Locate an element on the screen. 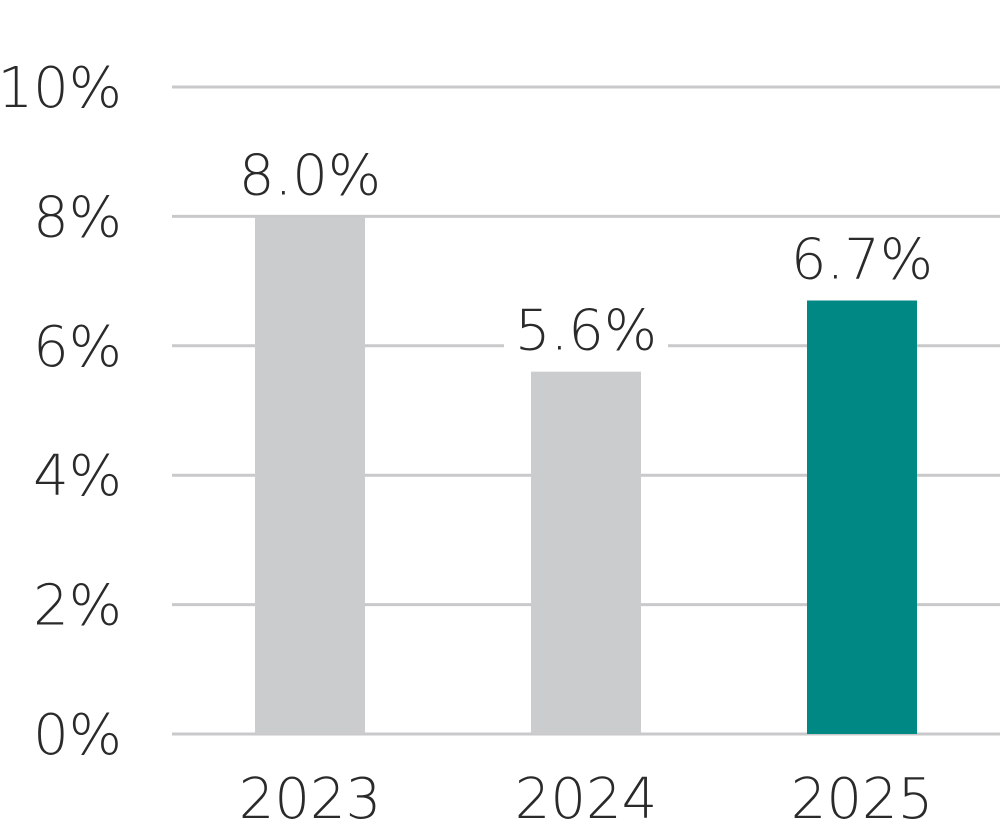  x-tick-label-2025: 2025 is located at coordinates (862, 799).